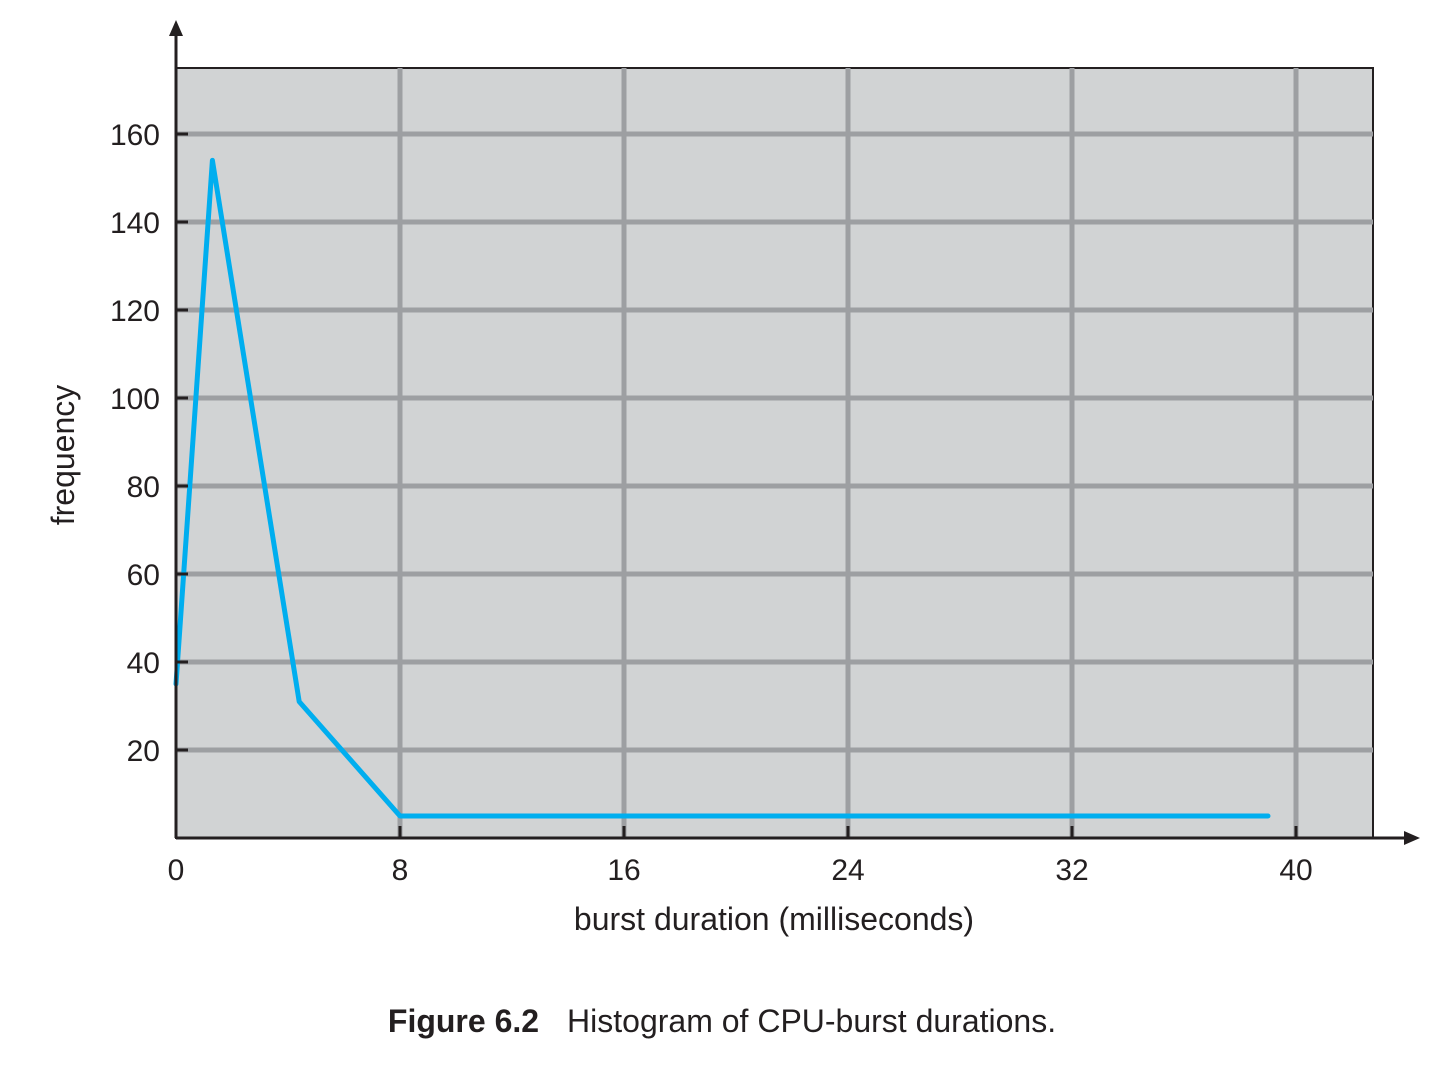 The image size is (1444, 1069). What do you see at coordinates (400, 870) in the screenshot?
I see `x-tick-label: 8` at bounding box center [400, 870].